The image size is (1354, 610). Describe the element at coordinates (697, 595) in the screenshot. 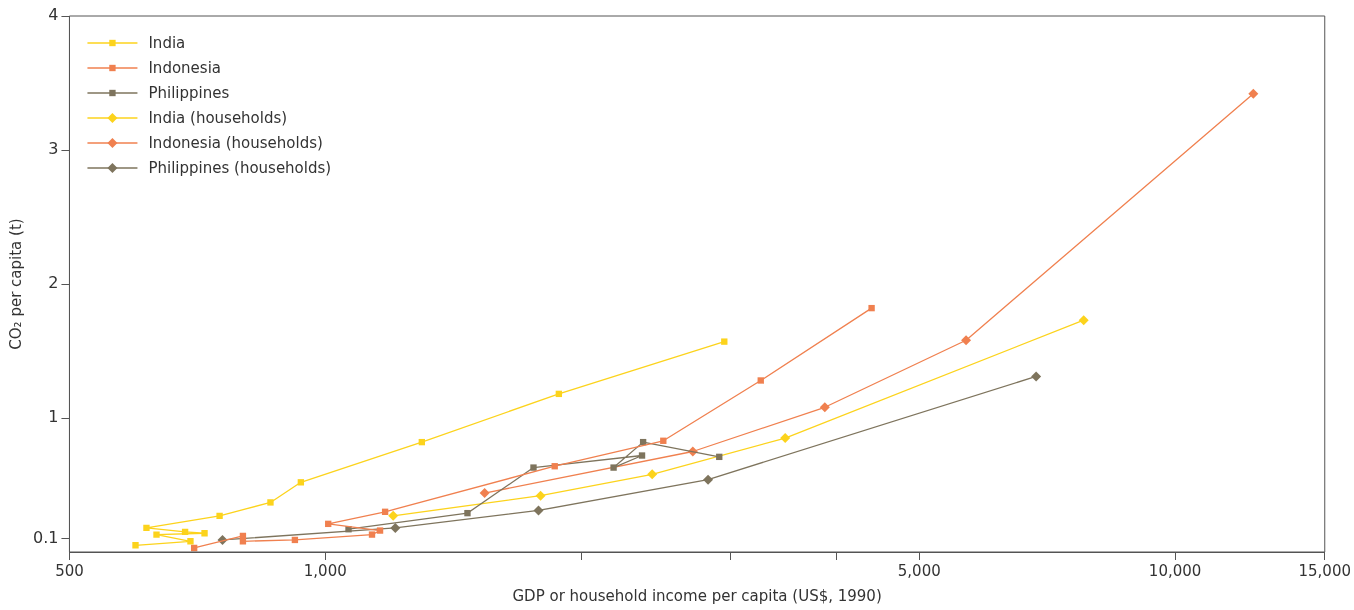

I see `x-axis-title: GDP or household income per capita (US$, 1990)` at that location.